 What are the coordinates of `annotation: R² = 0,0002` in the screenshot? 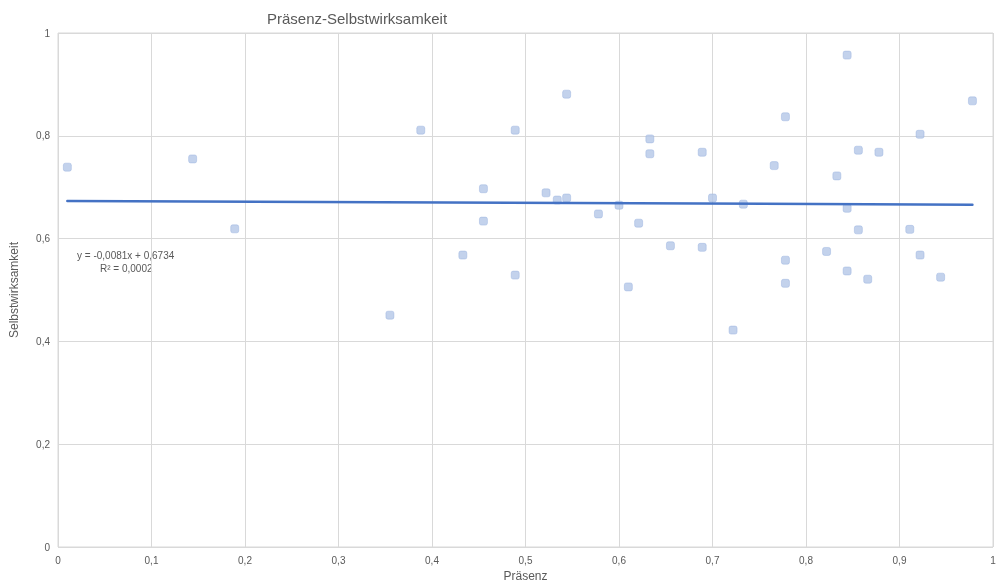 It's located at (126, 268).